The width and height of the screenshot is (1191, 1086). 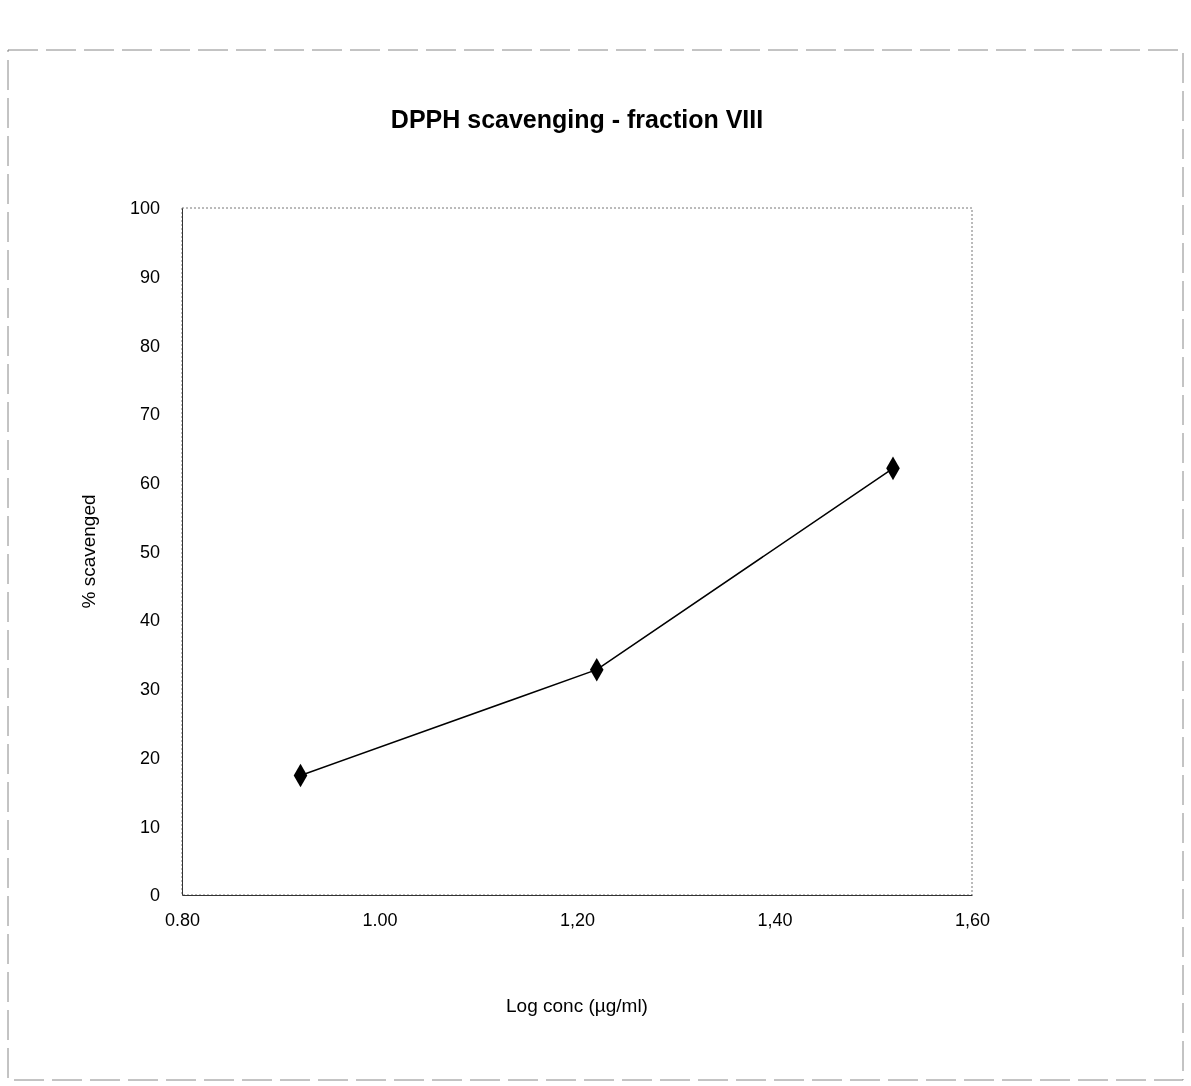 I want to click on x-tick-label: 1,60, so click(x=972, y=919).